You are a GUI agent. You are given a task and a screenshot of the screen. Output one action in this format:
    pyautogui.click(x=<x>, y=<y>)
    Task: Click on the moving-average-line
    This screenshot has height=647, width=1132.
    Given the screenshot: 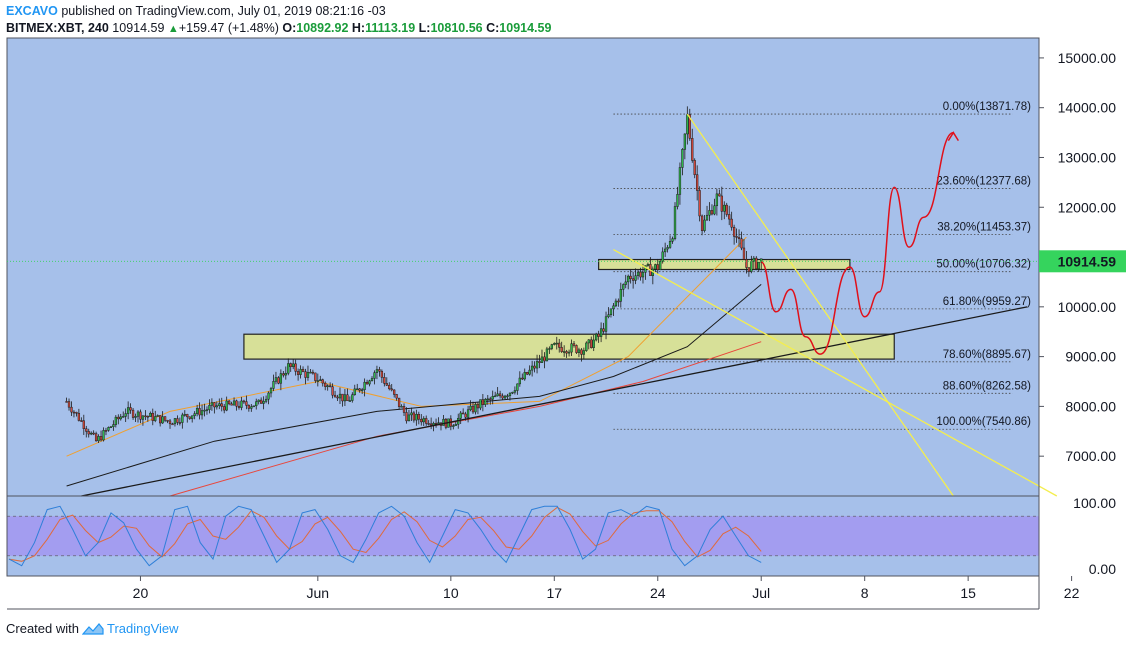 What is the action you would take?
    pyautogui.click(x=465, y=419)
    